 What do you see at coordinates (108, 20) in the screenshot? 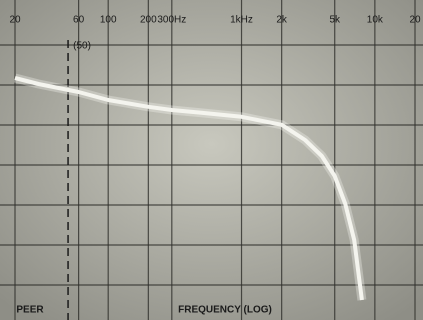
I see `x-tick-label: 100` at bounding box center [108, 20].